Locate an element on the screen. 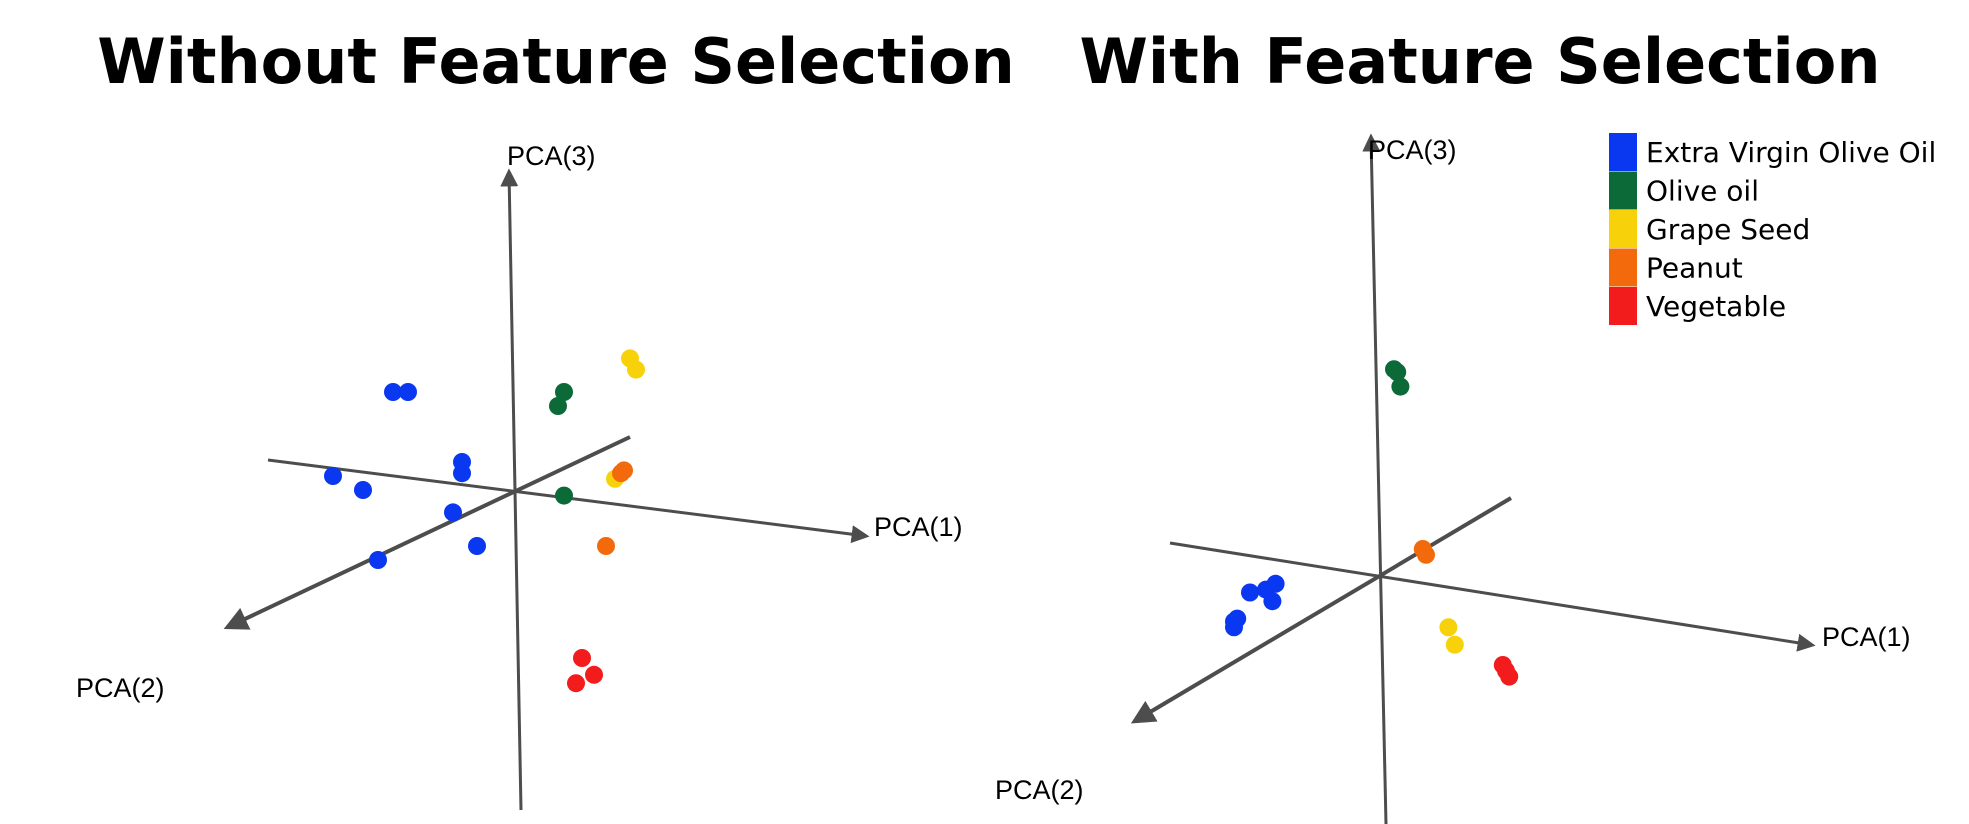 The width and height of the screenshot is (1969, 824). scatter-points-left is located at coordinates (484, 521).